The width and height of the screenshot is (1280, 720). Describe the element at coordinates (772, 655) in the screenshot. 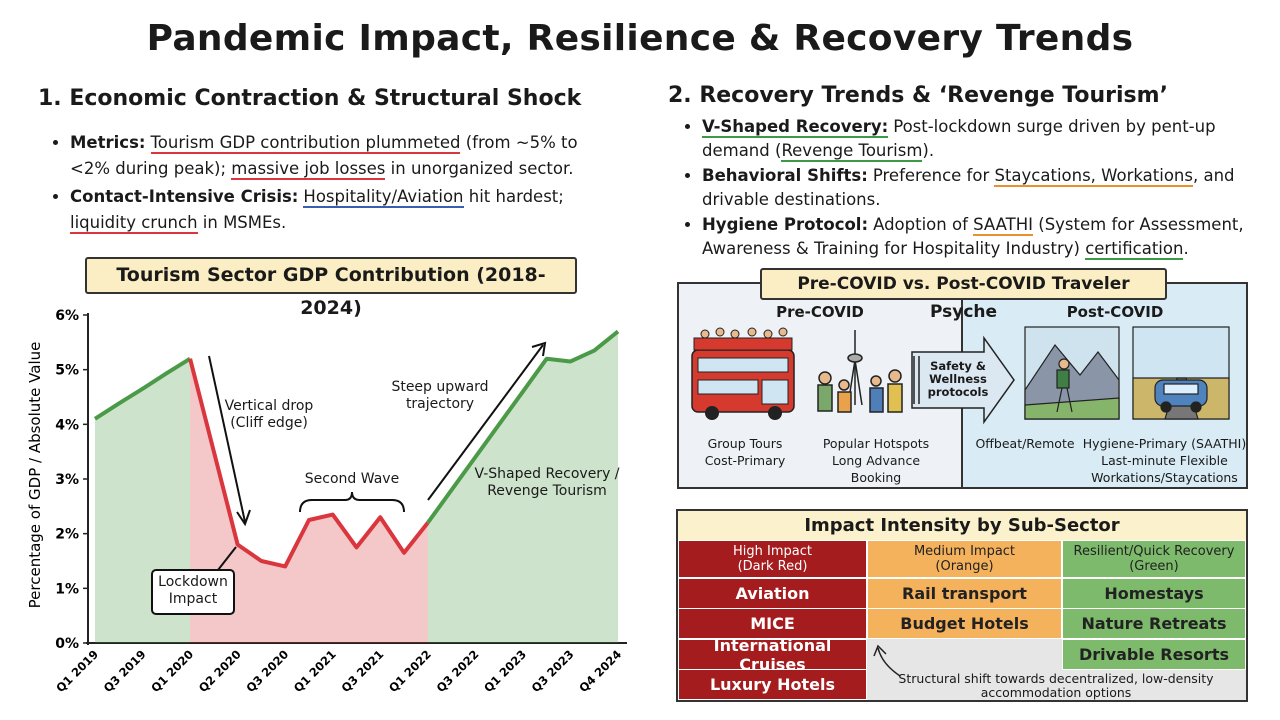

I see `table-cell: International Cruises` at that location.